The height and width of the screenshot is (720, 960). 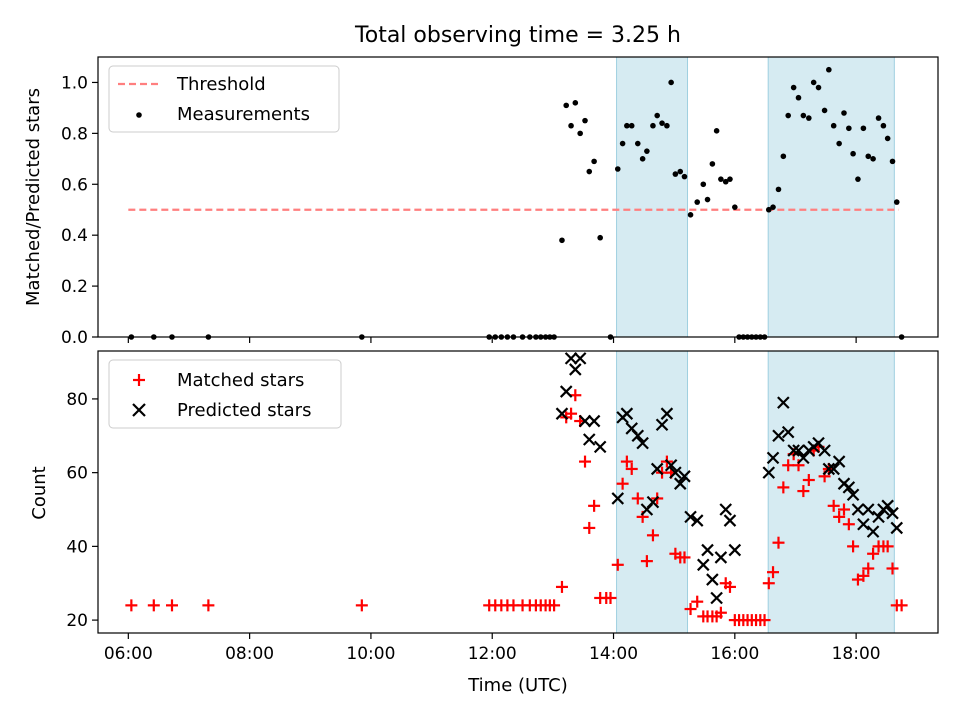 What do you see at coordinates (77, 400) in the screenshot?
I see `y-tick-label: 80` at bounding box center [77, 400].